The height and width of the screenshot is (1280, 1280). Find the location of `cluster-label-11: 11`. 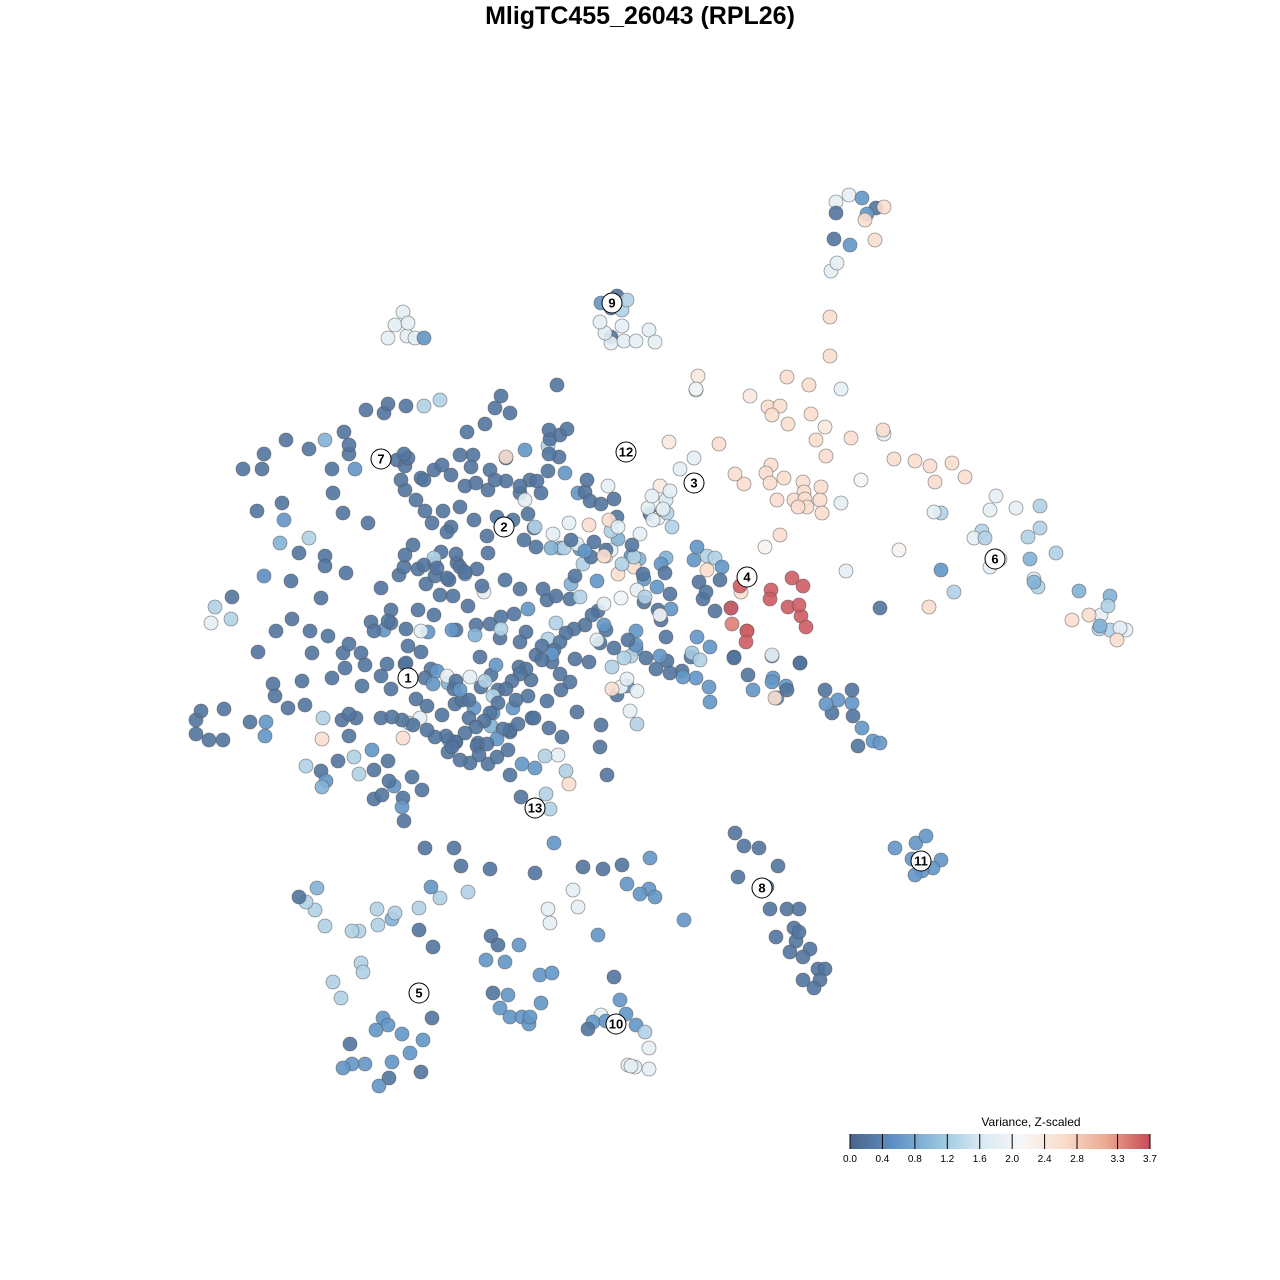

cluster-label-11: 11 is located at coordinates (921, 861).